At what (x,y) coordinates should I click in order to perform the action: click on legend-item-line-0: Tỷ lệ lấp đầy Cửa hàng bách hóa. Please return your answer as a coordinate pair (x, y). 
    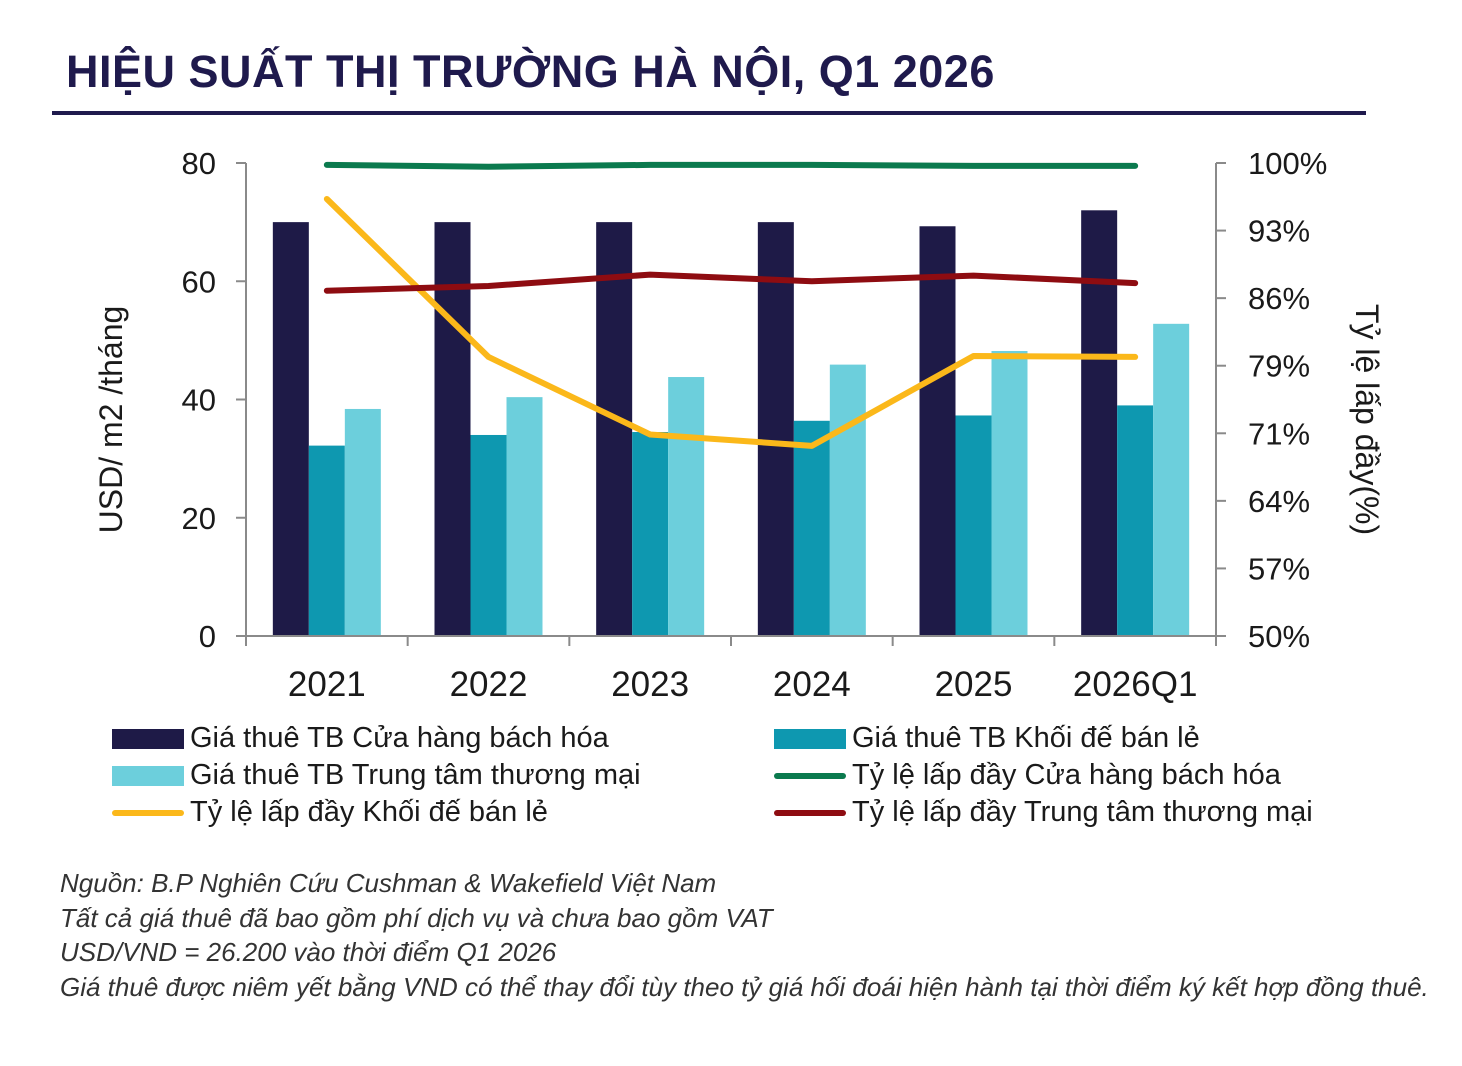
    Looking at the image, I should click on (1027, 775).